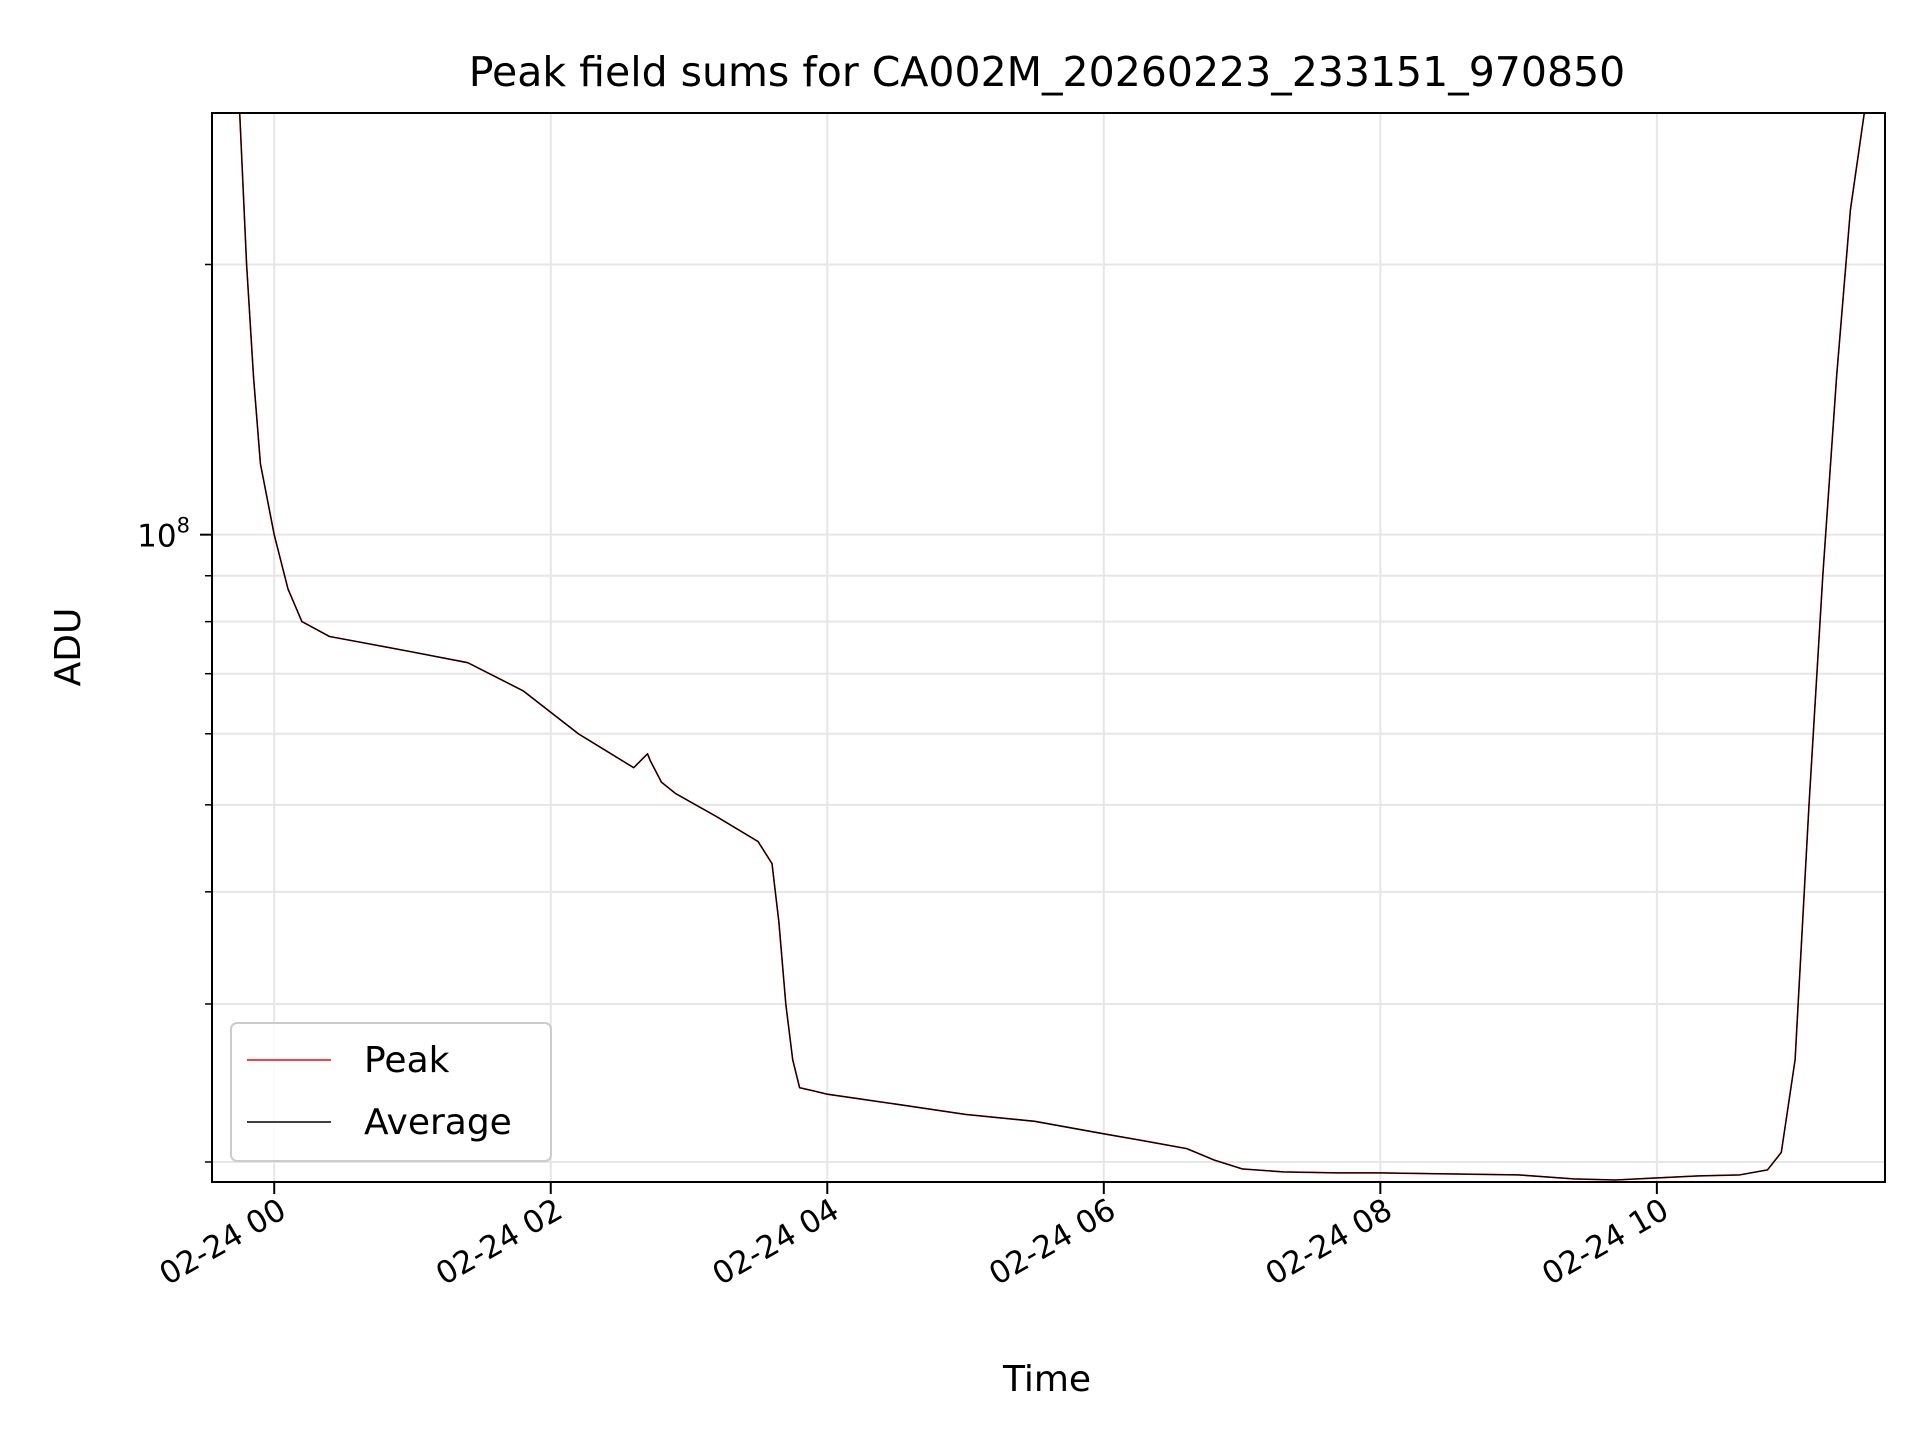  I want to click on y-axis-label: ADU, so click(68, 647).